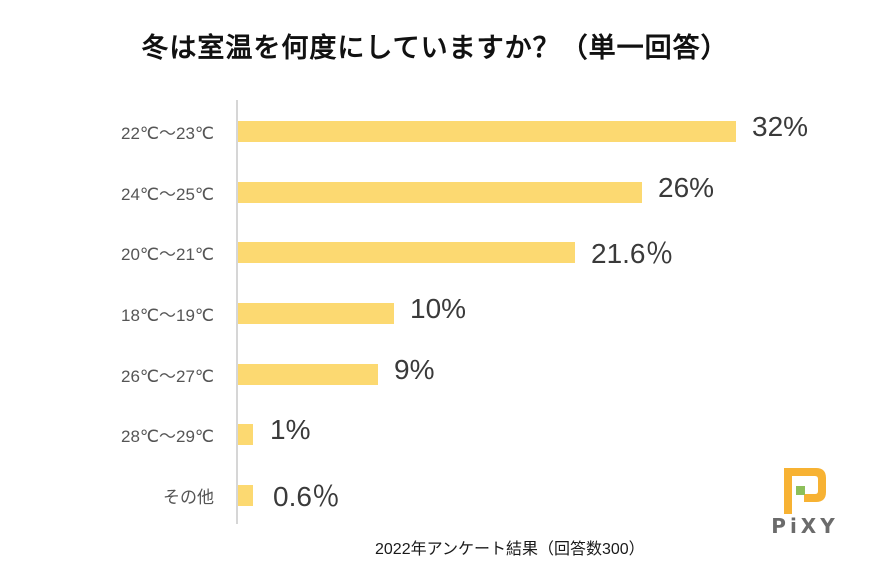 This screenshot has width=870, height=571. I want to click on value-label: 21.6％, so click(632, 253).